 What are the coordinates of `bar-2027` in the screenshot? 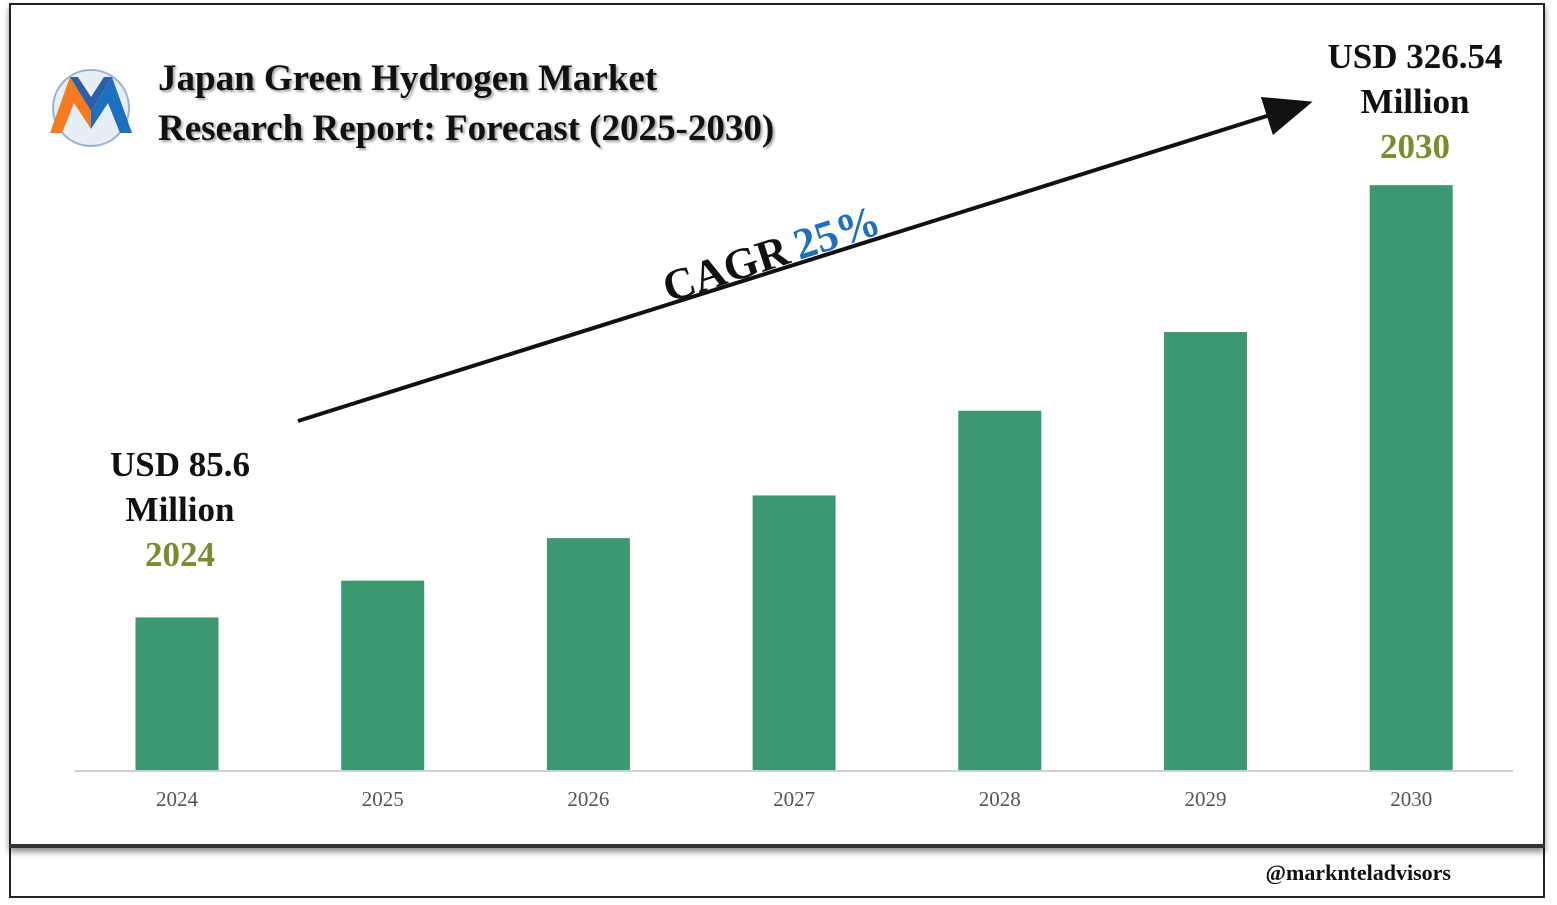 It's located at (794, 633).